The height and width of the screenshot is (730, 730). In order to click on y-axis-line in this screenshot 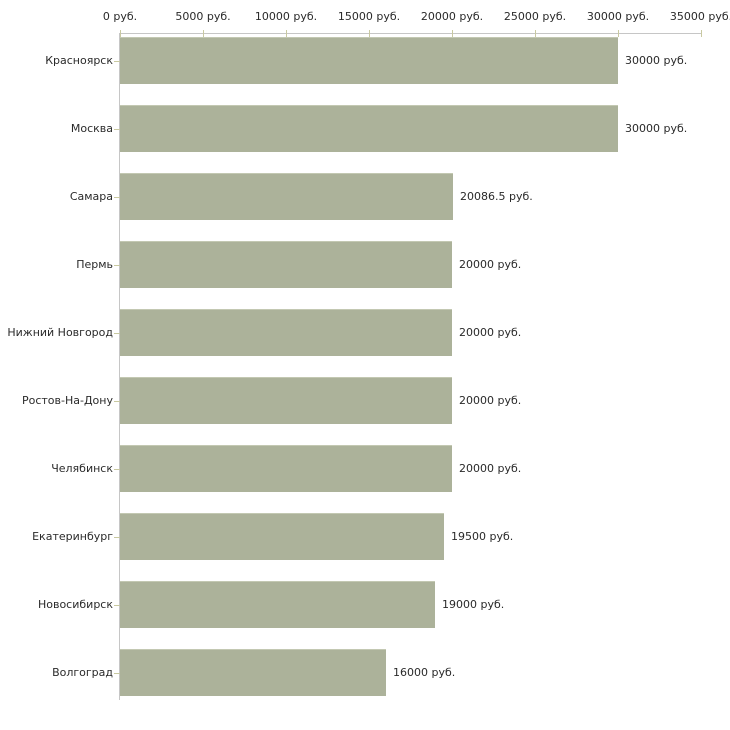, I will do `click(119, 366)`.